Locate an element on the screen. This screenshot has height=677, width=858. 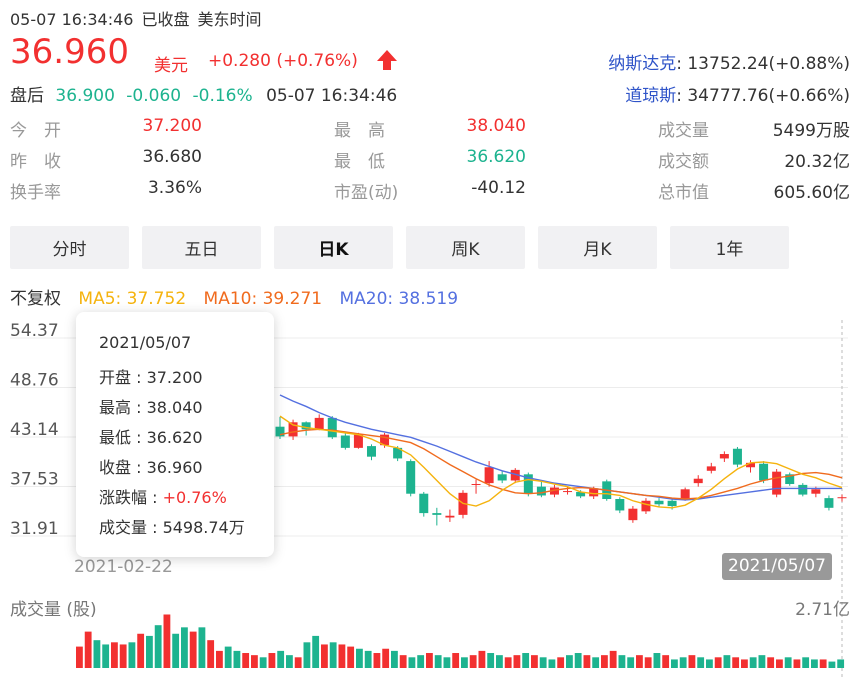
volume-label: 成交量 (股) is located at coordinates (53, 610).